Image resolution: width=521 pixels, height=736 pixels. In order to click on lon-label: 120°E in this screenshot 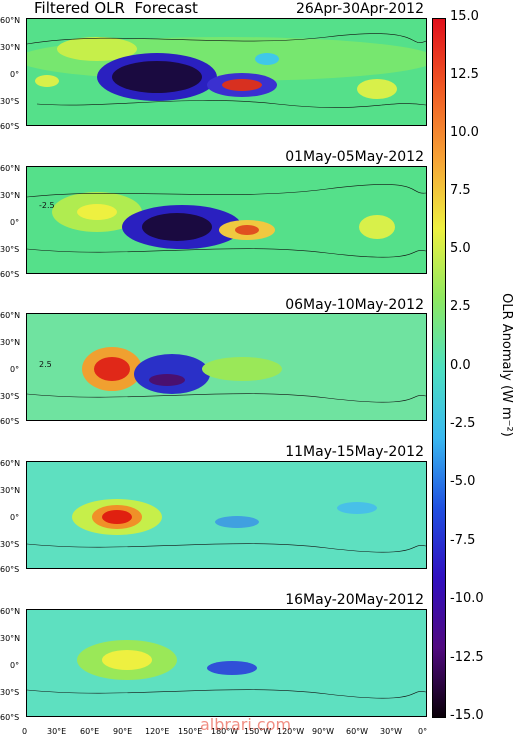, I will do `click(157, 731)`.